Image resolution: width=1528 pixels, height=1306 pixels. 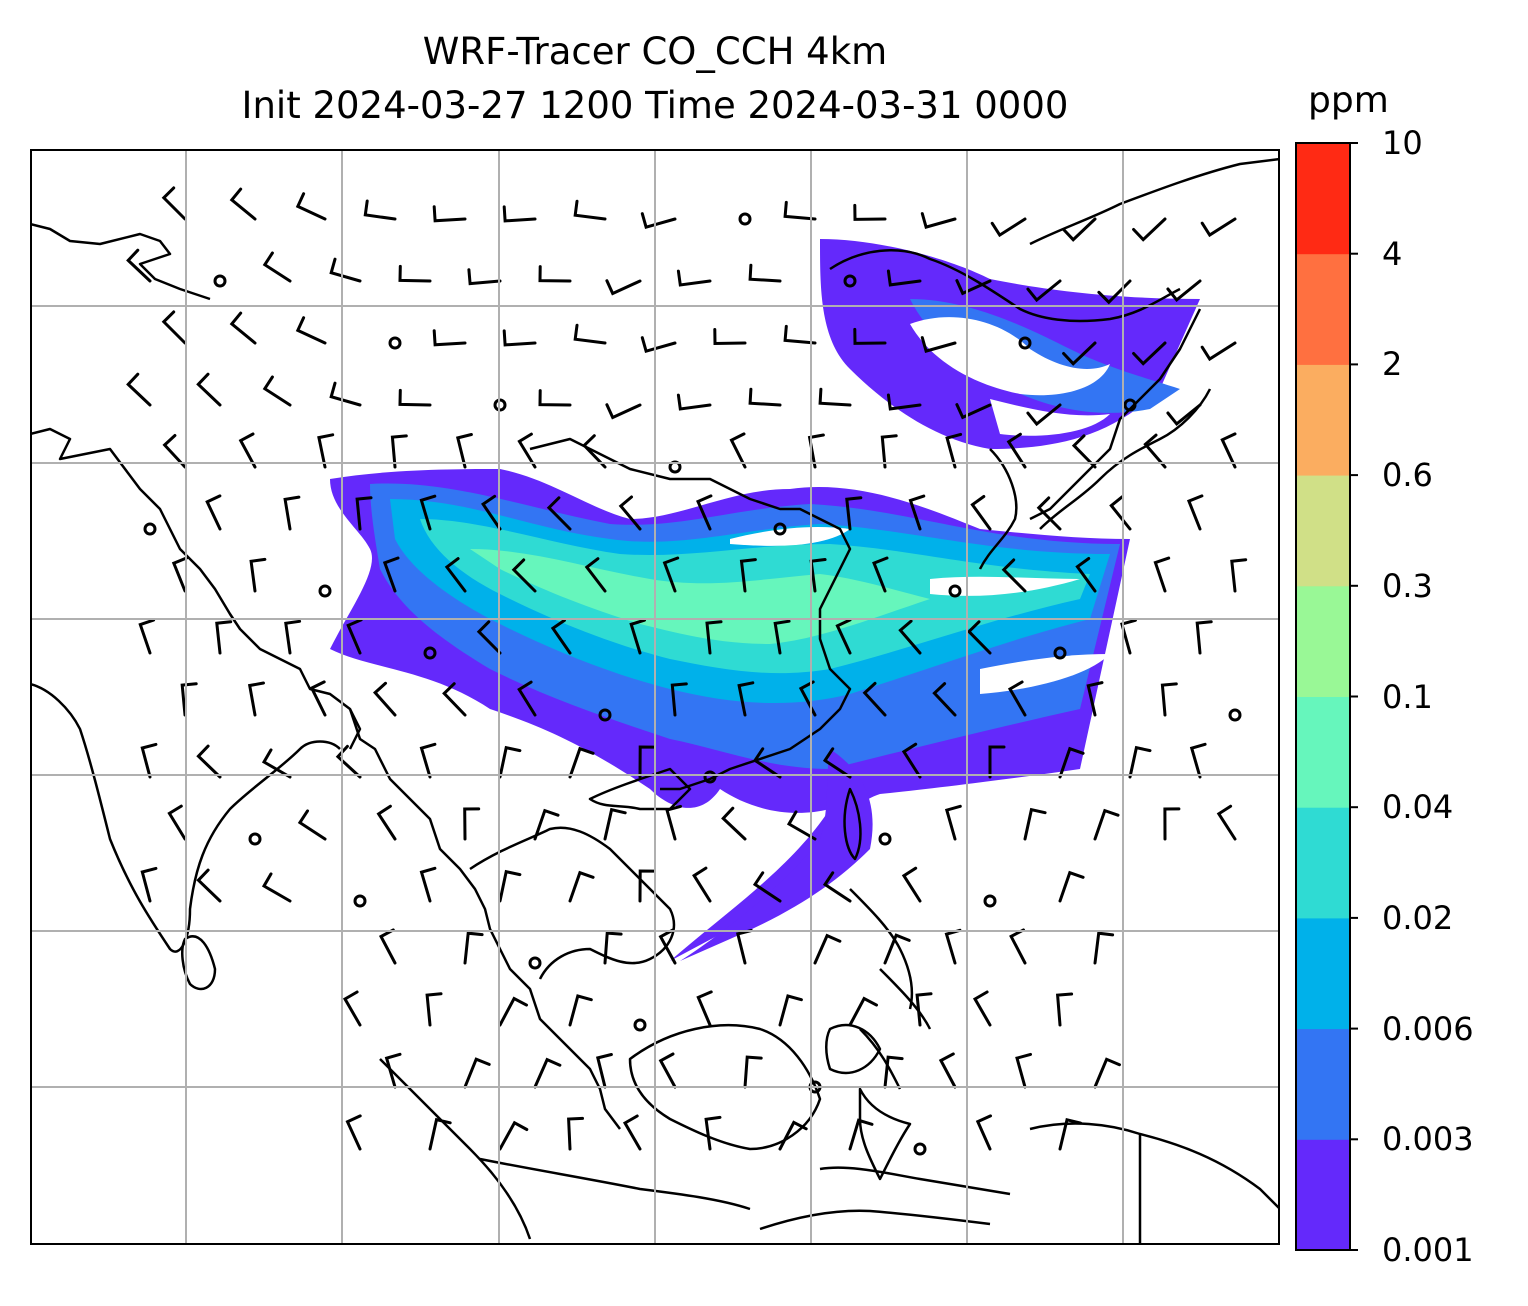 What do you see at coordinates (1392, 364) in the screenshot?
I see `colorbar-tick-label: 2` at bounding box center [1392, 364].